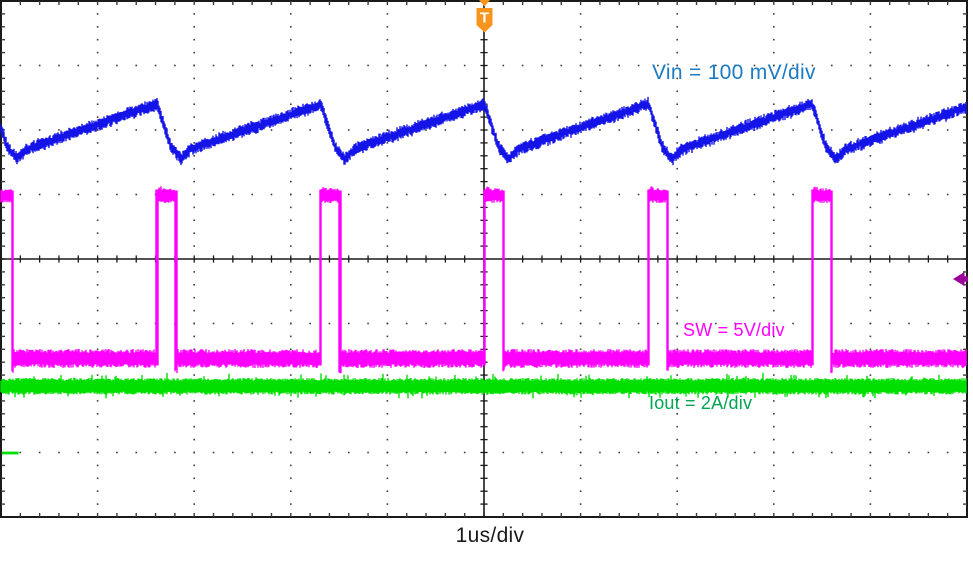 The width and height of the screenshot is (973, 565). What do you see at coordinates (484, 3) in the screenshot?
I see `trigger-position-icon` at bounding box center [484, 3].